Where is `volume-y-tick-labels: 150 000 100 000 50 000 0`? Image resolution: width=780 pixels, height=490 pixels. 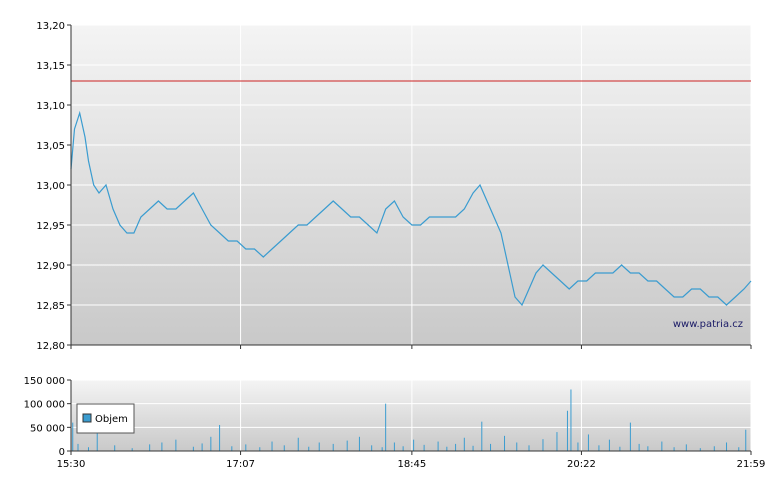
volume-y-tick-labels: 150 000 100 000 50 000 0 is located at coordinates (44, 417).